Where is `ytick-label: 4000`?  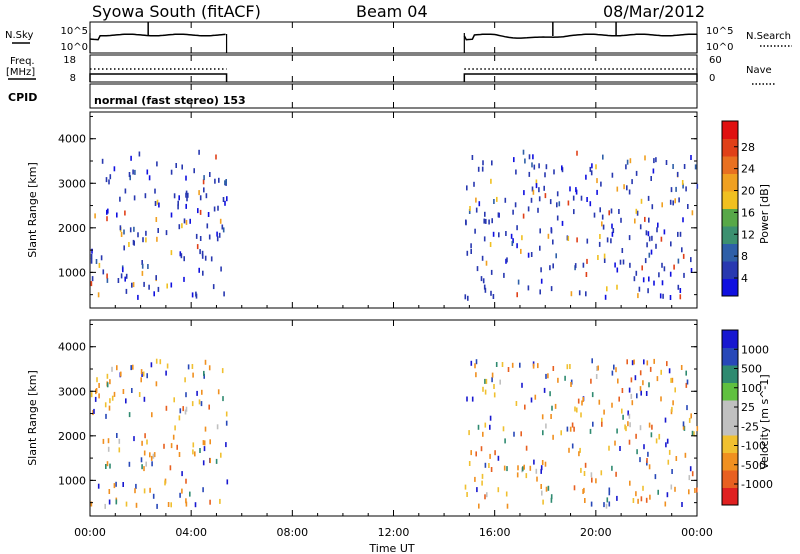
ytick-label: 4000 is located at coordinates (72, 139).